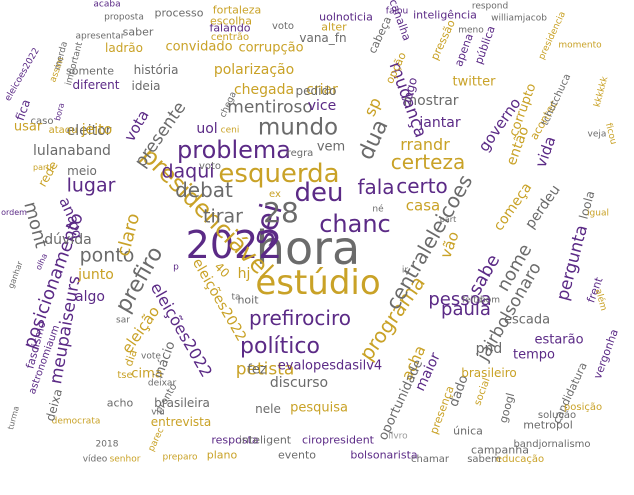  Describe the element at coordinates (338, 440) in the screenshot. I see `word: ciropresident` at that location.